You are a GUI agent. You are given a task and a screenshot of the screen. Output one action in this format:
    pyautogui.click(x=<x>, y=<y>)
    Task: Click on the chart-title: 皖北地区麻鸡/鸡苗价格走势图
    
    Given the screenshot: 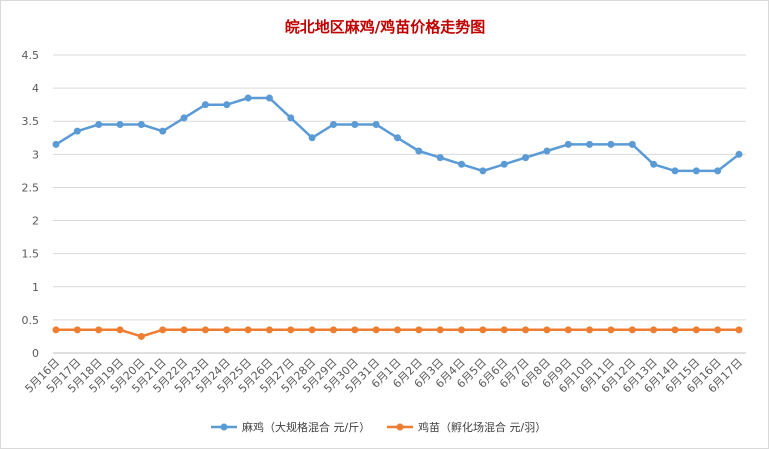 What is the action you would take?
    pyautogui.click(x=385, y=27)
    